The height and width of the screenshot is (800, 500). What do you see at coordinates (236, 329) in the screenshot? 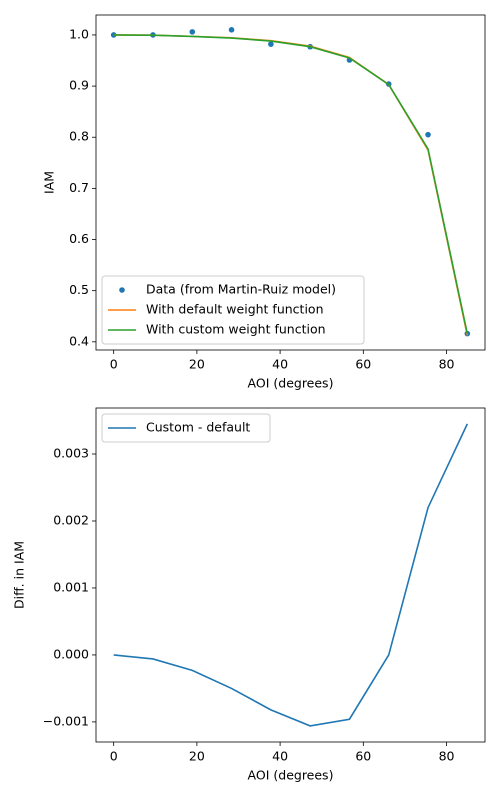
I see `legend-label: With custom weight function` at bounding box center [236, 329].